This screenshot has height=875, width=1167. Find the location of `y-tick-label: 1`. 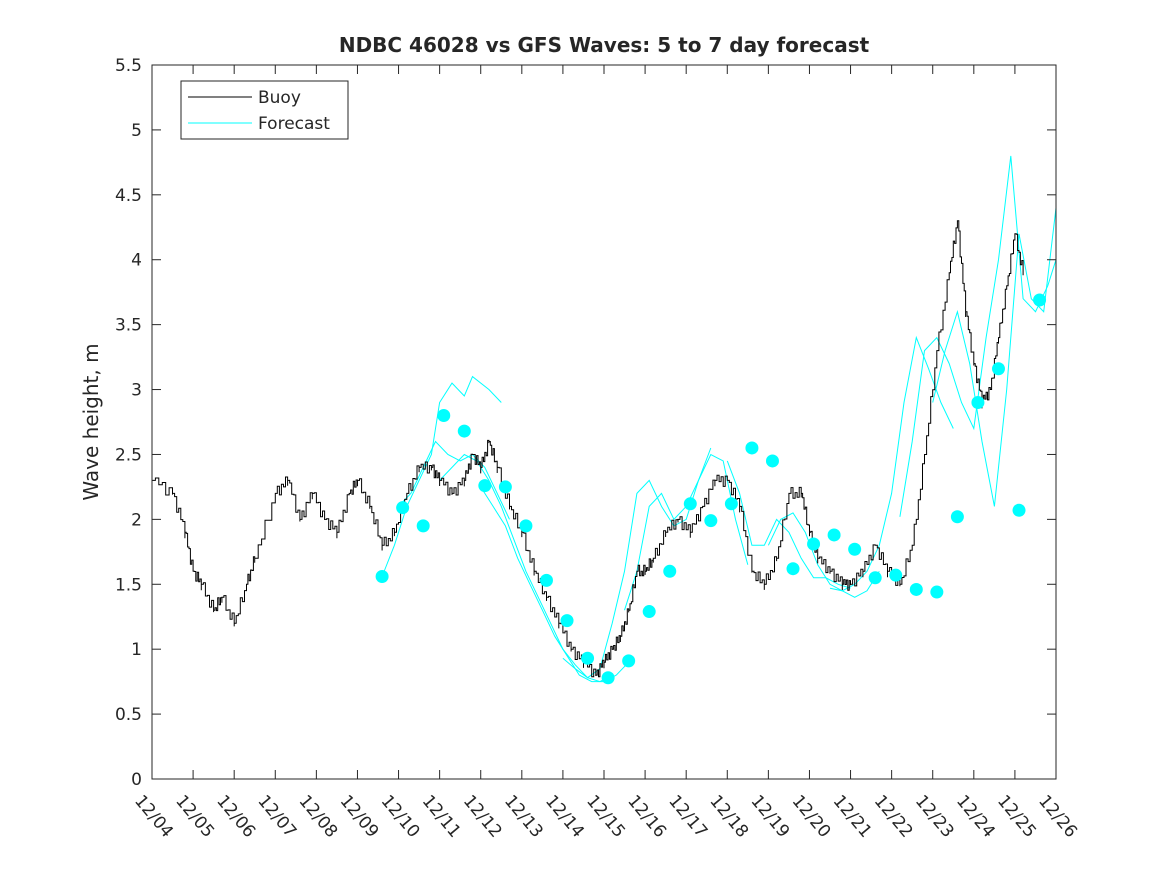

y-tick-label: 1 is located at coordinates (136, 650).